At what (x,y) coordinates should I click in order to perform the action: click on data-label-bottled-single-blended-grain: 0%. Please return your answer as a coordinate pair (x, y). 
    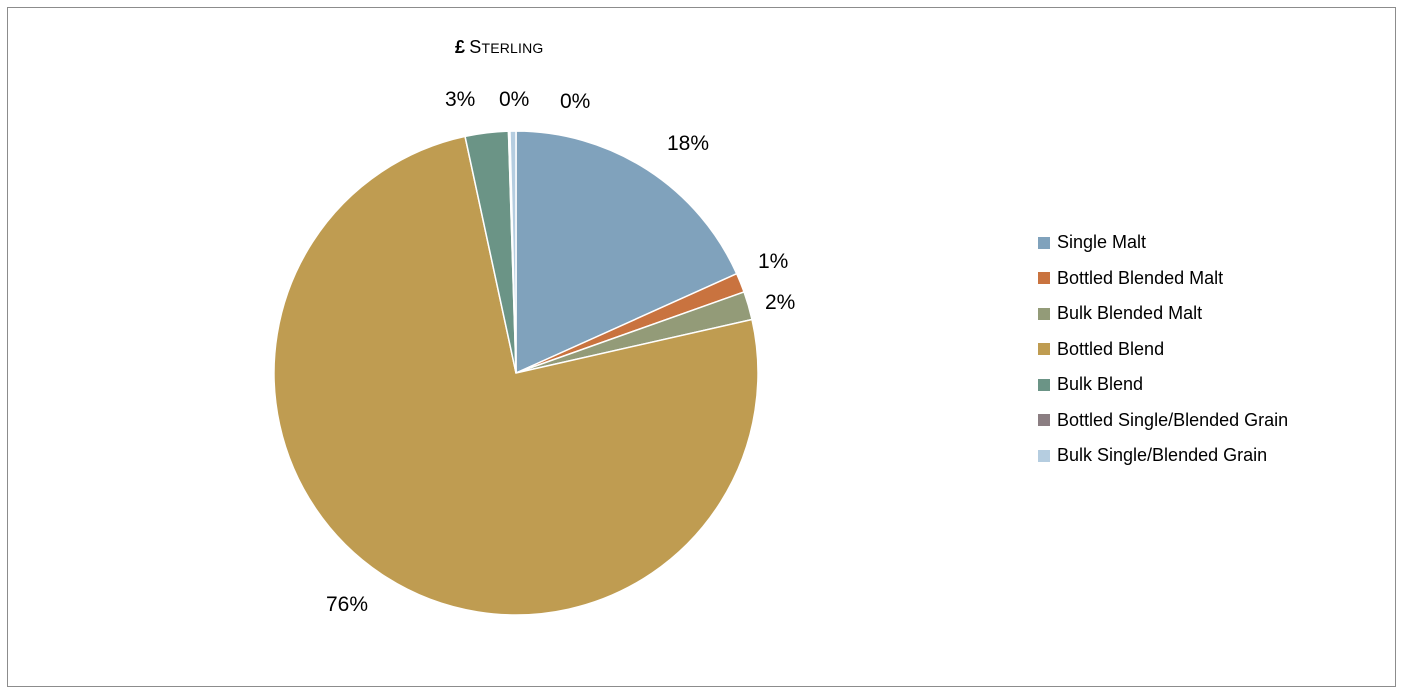
    Looking at the image, I should click on (514, 99).